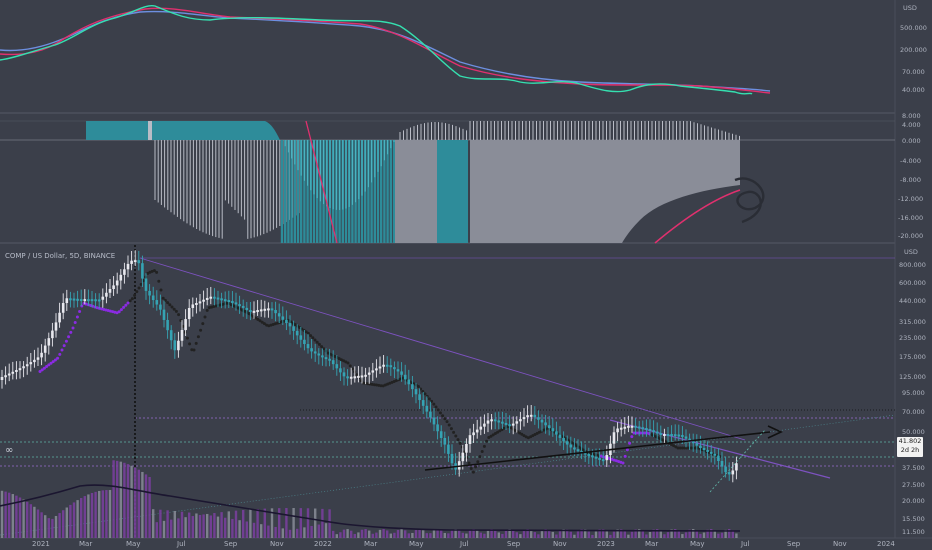 This screenshot has height=550, width=932. I want to click on watermark-squiggle-icon, so click(749, 200).